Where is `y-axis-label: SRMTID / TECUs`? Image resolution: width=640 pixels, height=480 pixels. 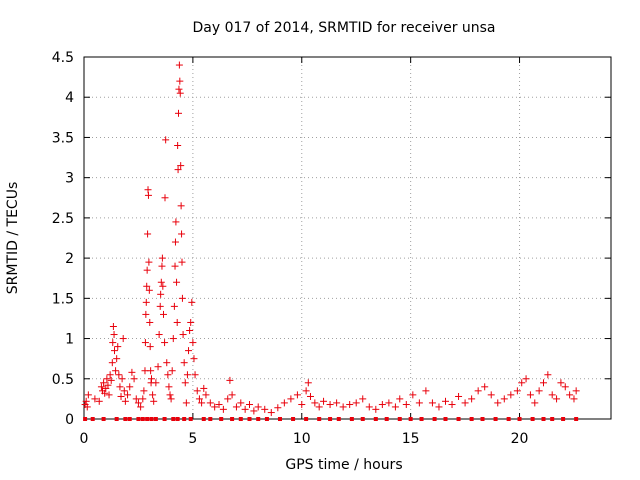 y-axis-label: SRMTID / TECUs is located at coordinates (13, 238).